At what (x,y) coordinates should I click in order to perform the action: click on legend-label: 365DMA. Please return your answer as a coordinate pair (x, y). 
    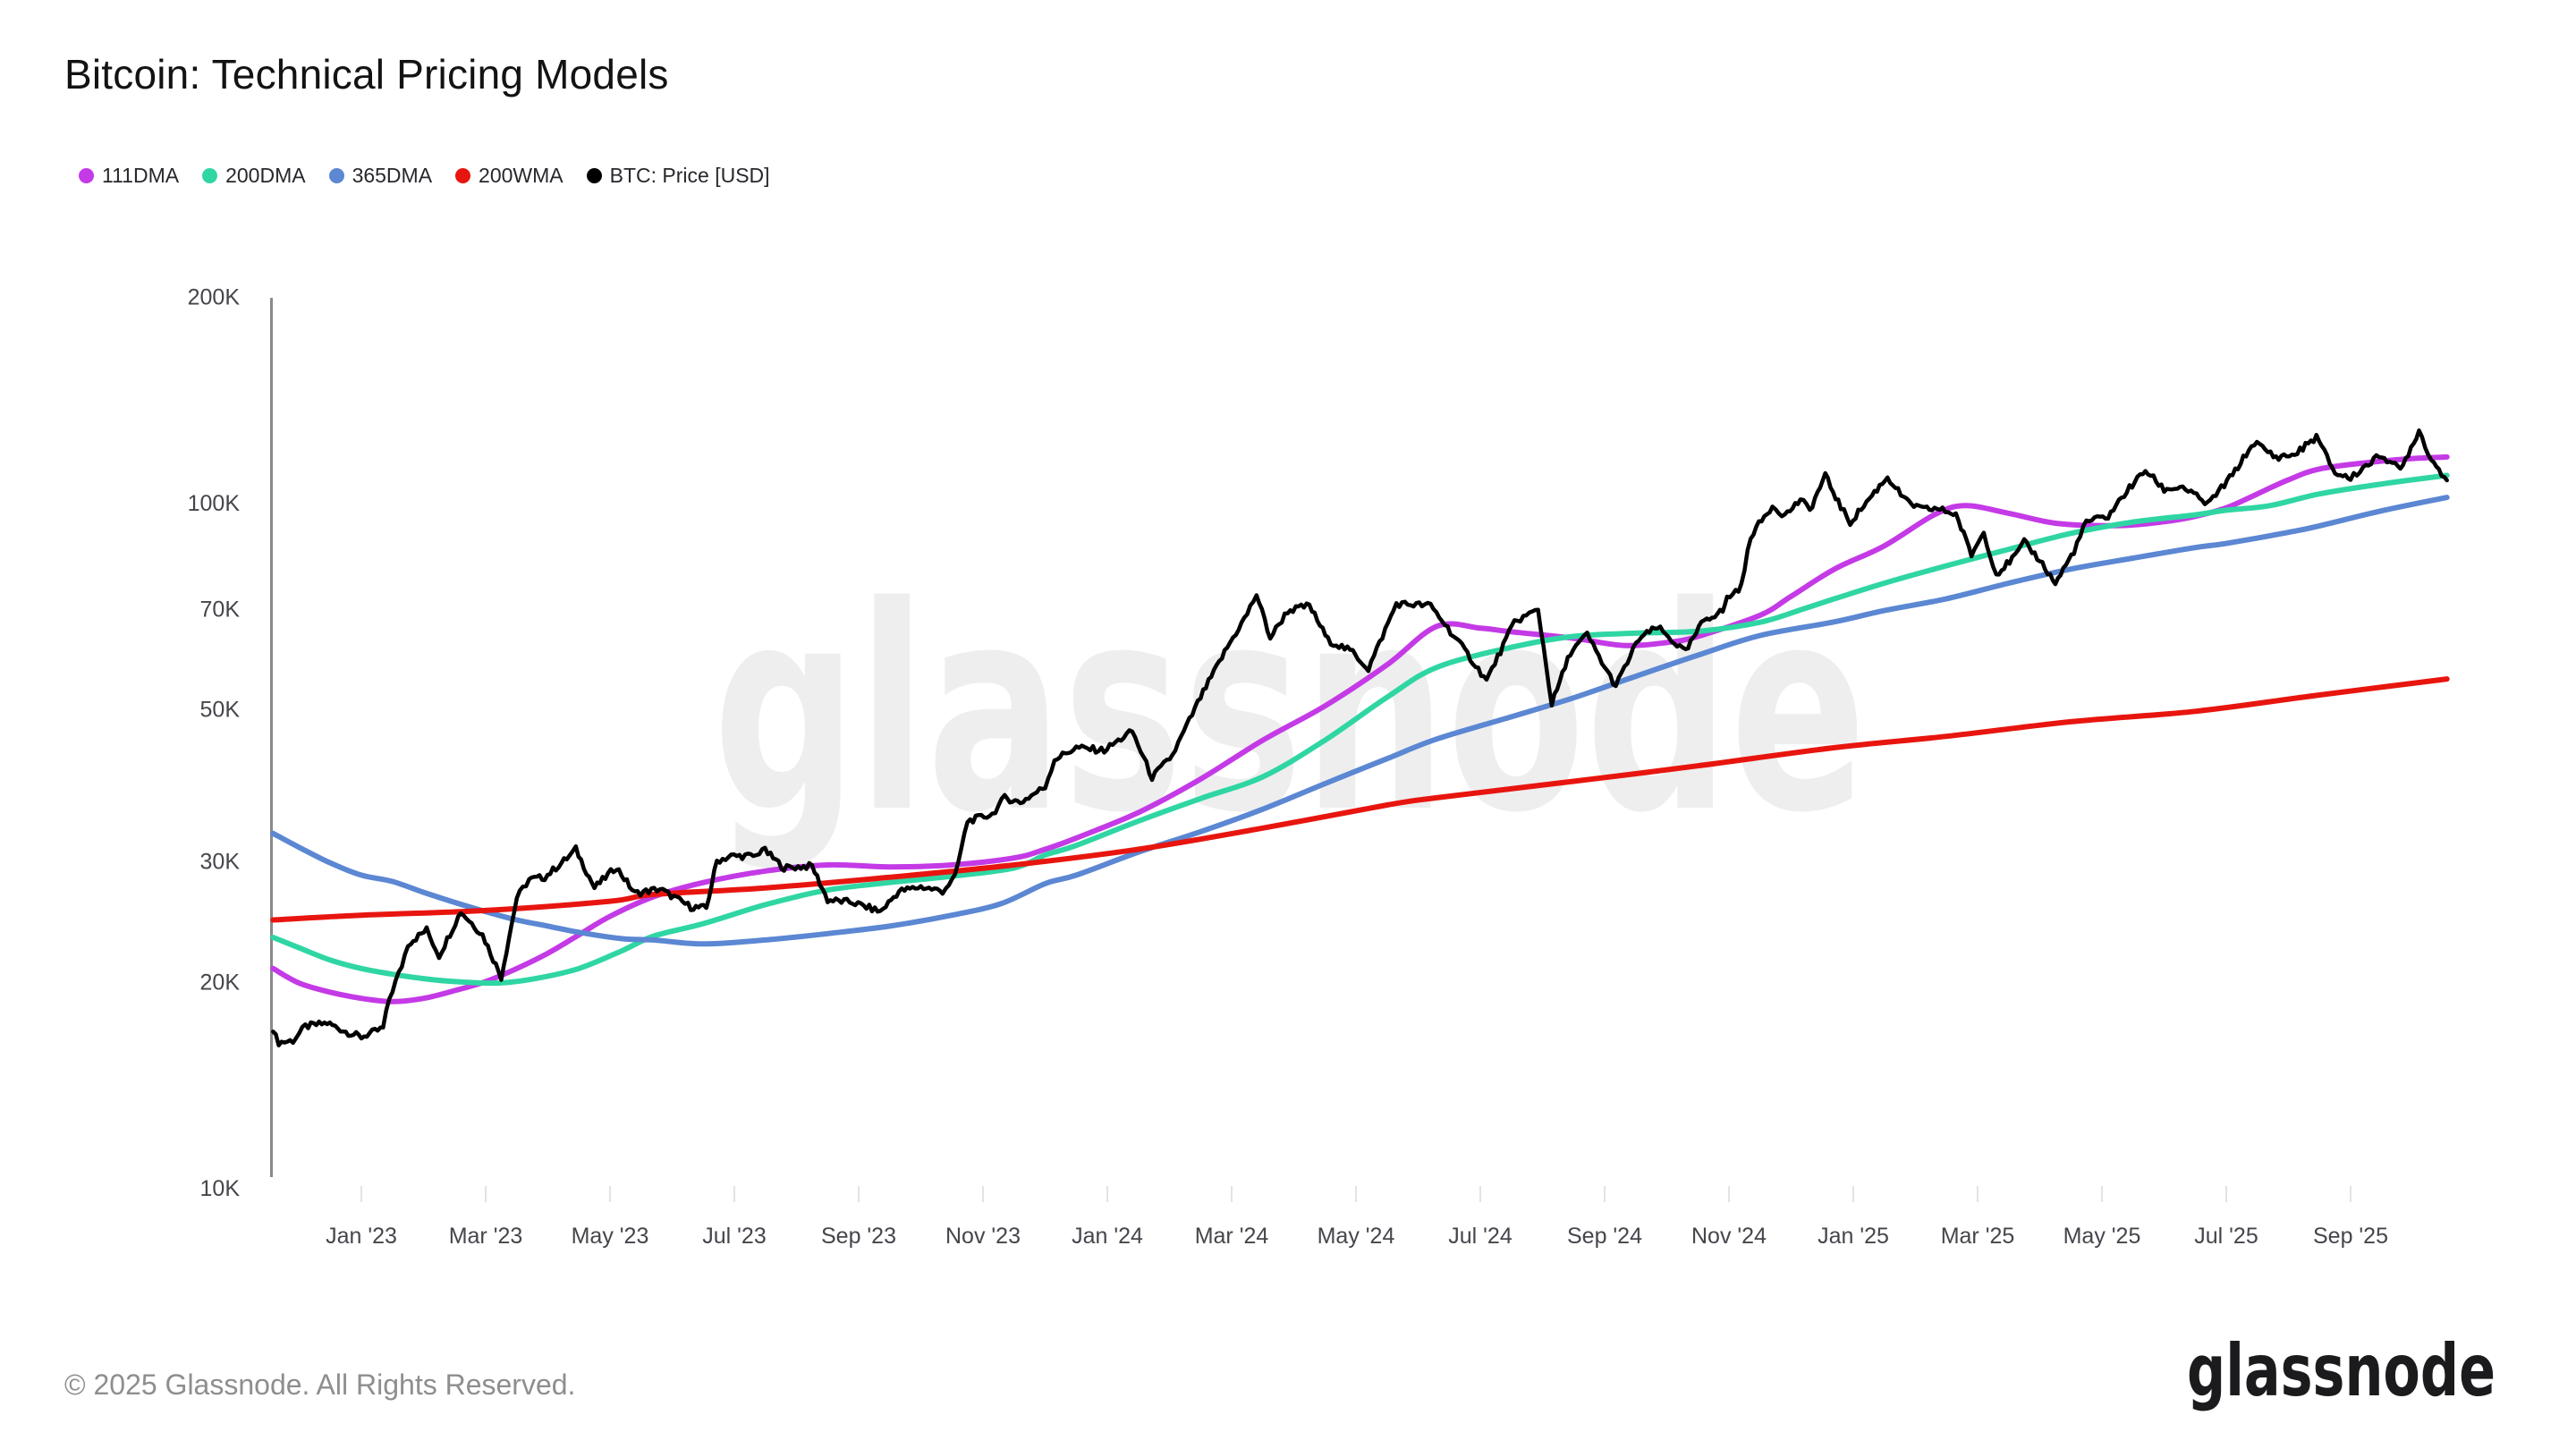
    Looking at the image, I should click on (392, 175).